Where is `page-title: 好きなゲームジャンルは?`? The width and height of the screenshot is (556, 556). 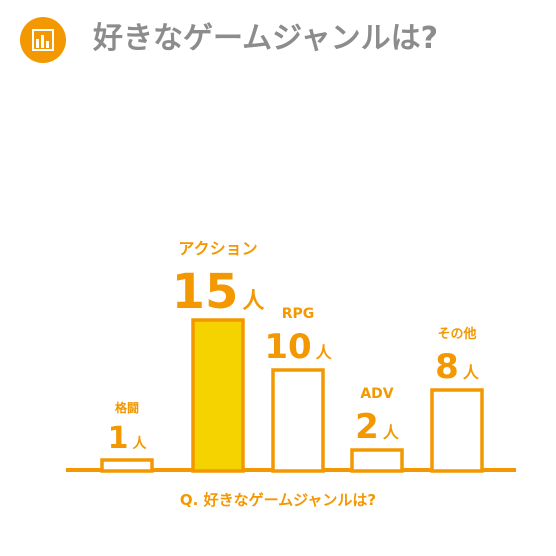
page-title: 好きなゲームジャンルは? is located at coordinates (266, 38).